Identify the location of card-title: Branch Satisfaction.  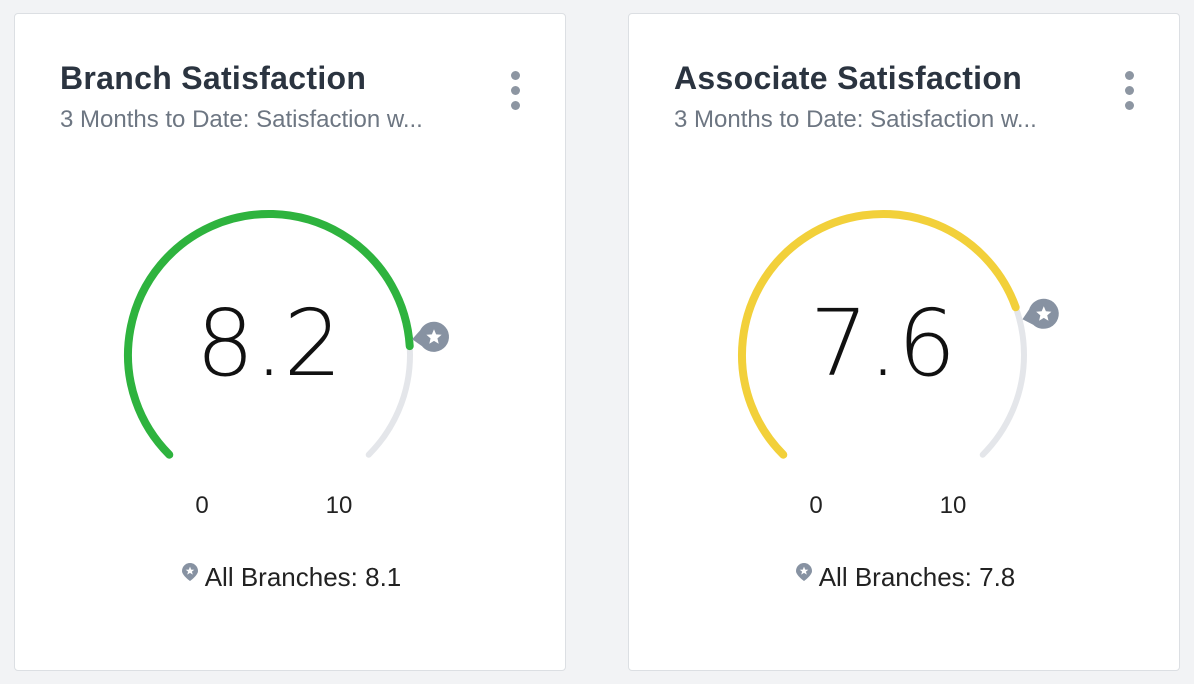
(213, 78).